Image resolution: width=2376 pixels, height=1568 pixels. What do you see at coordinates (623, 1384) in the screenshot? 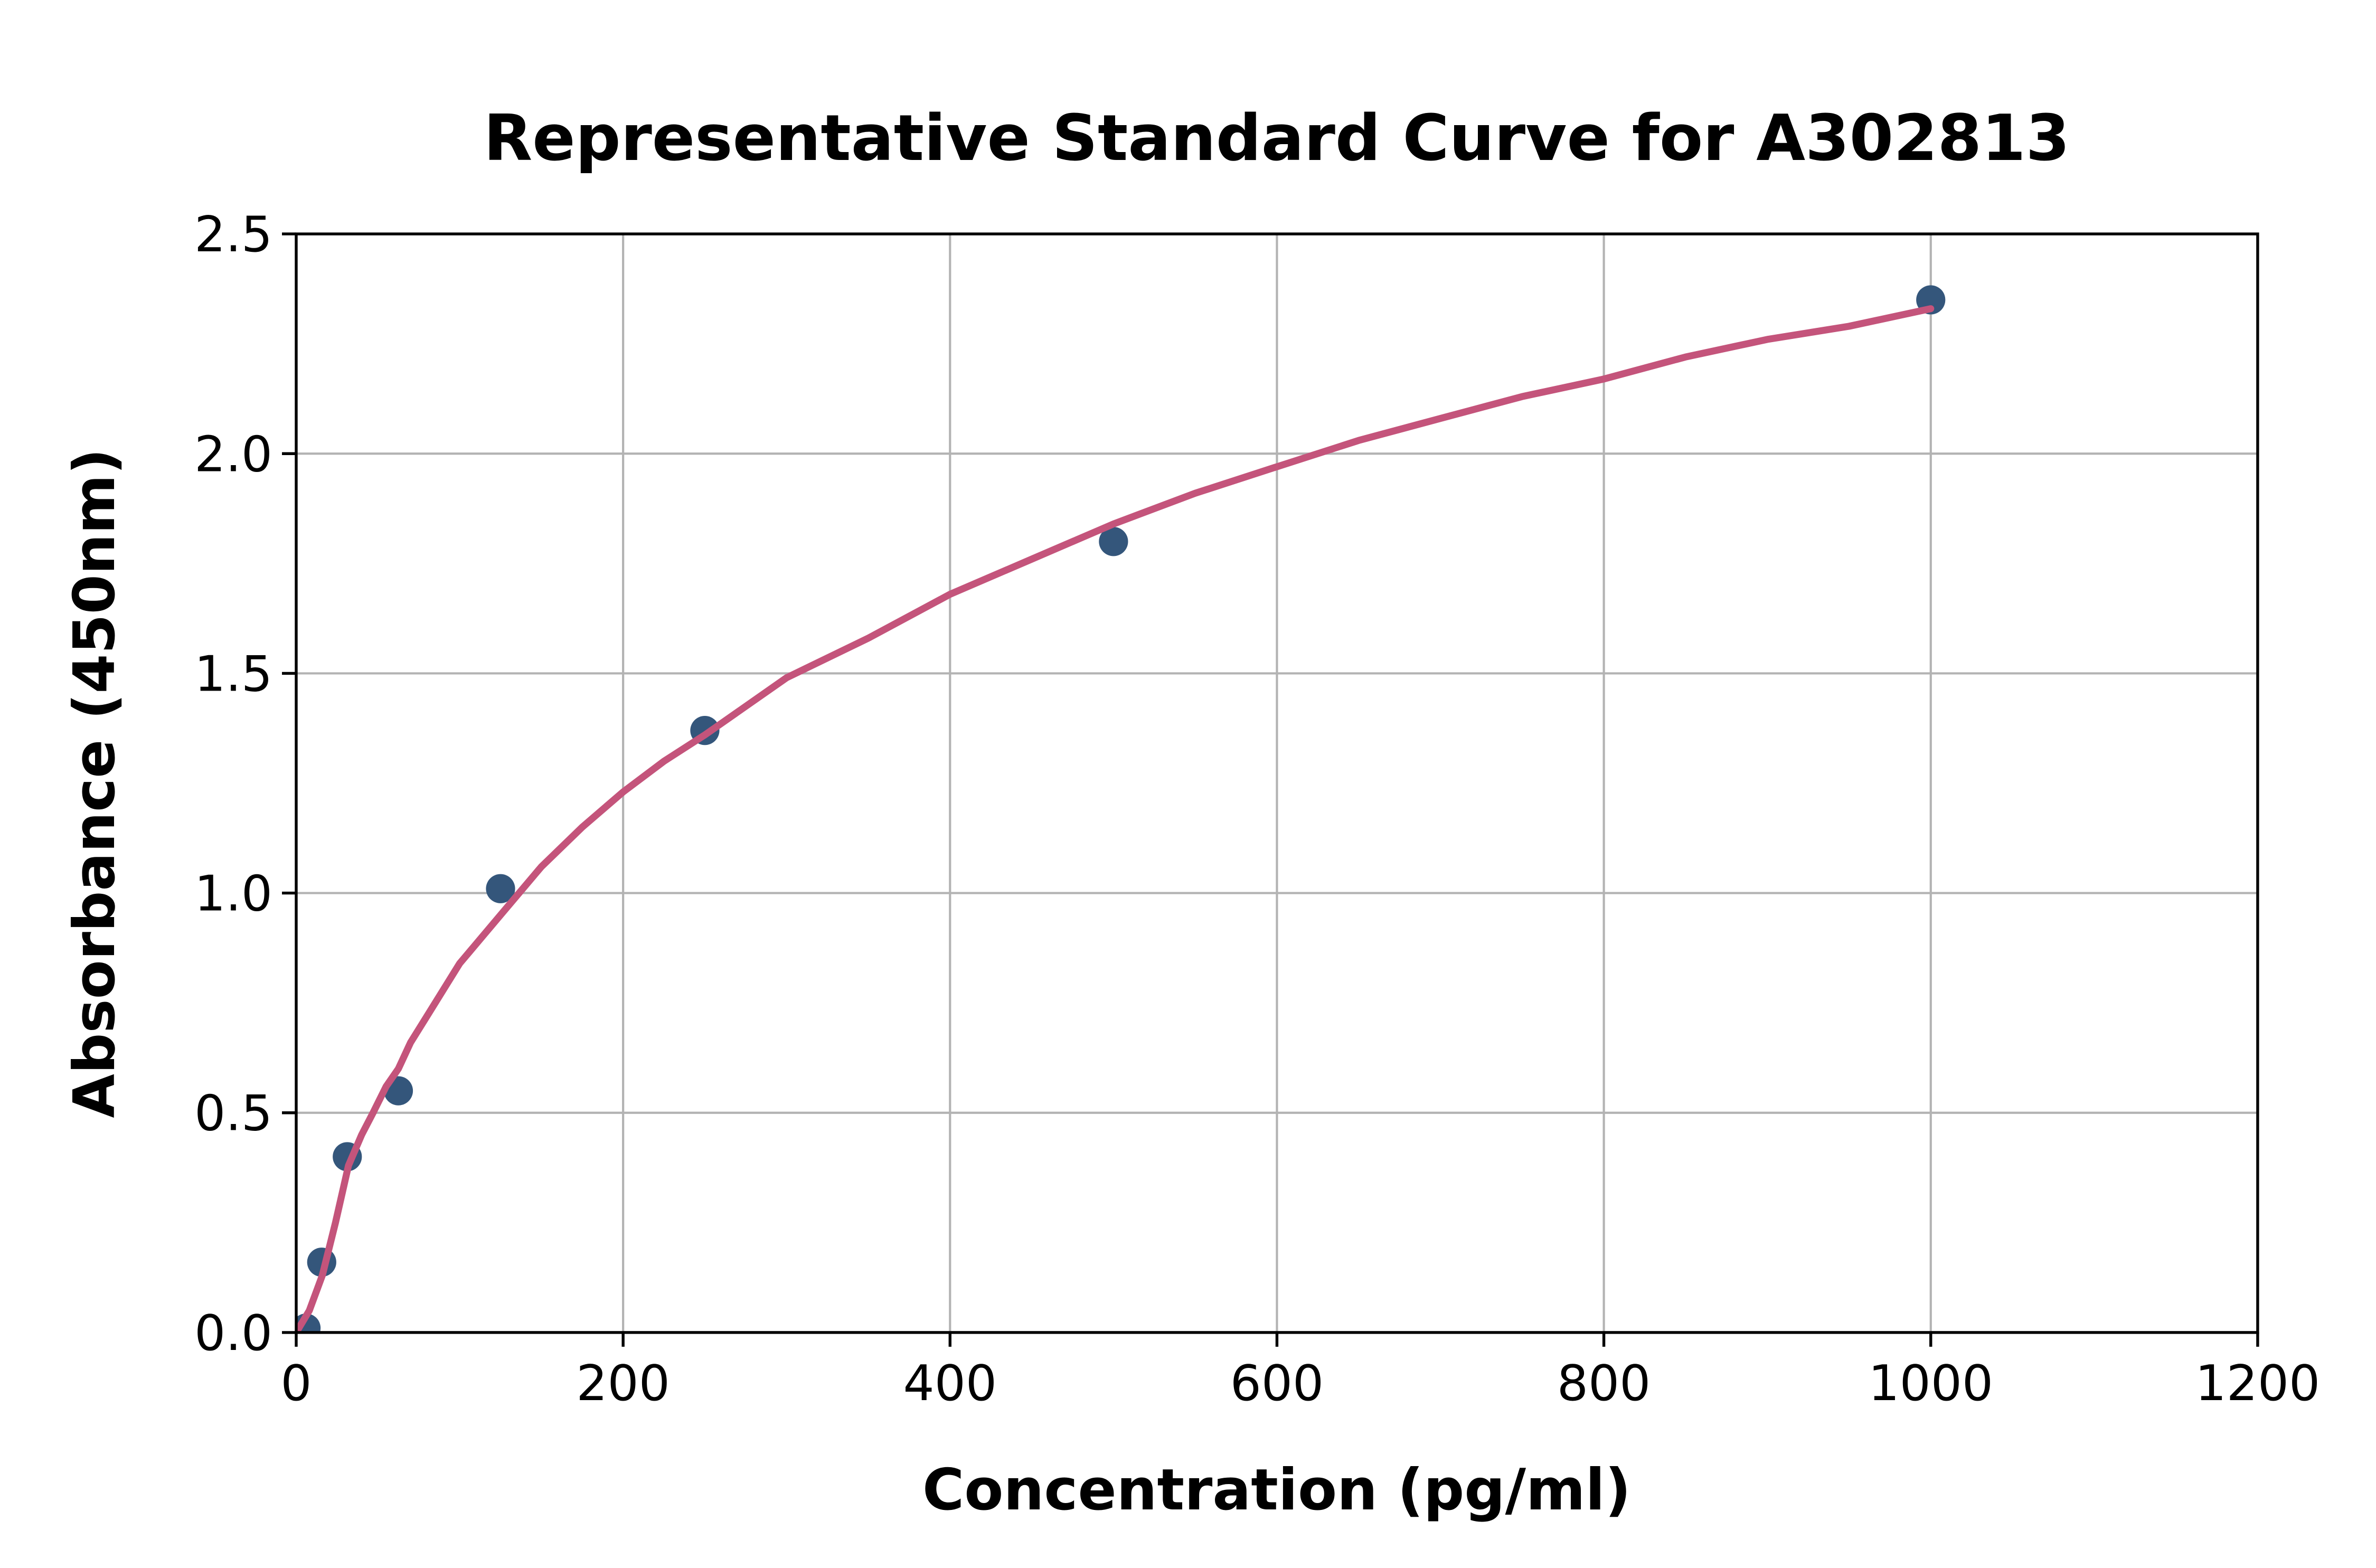
I see `x-tick-label: 200` at bounding box center [623, 1384].